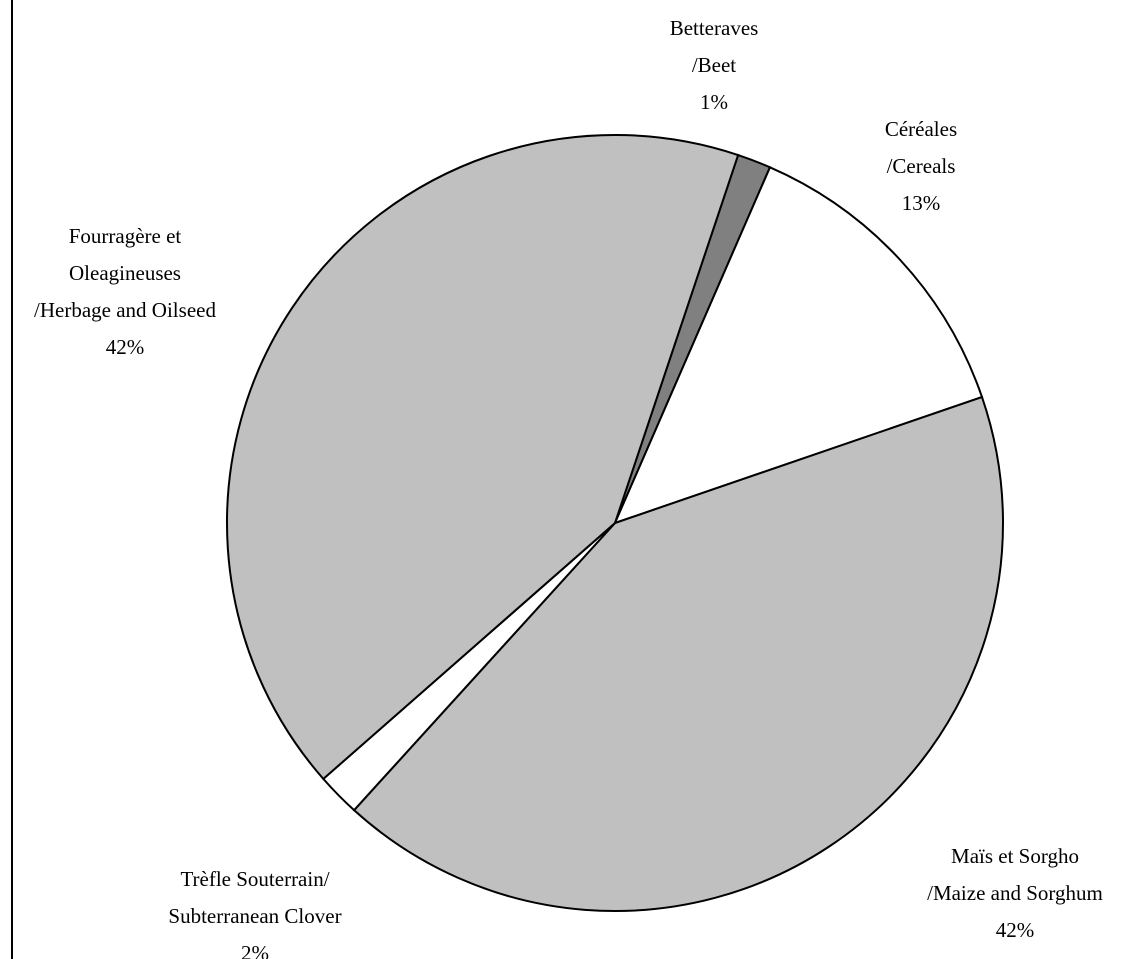 The height and width of the screenshot is (959, 1122). Describe the element at coordinates (125, 273) in the screenshot. I see `slice-category-label: Oleagineuses` at that location.